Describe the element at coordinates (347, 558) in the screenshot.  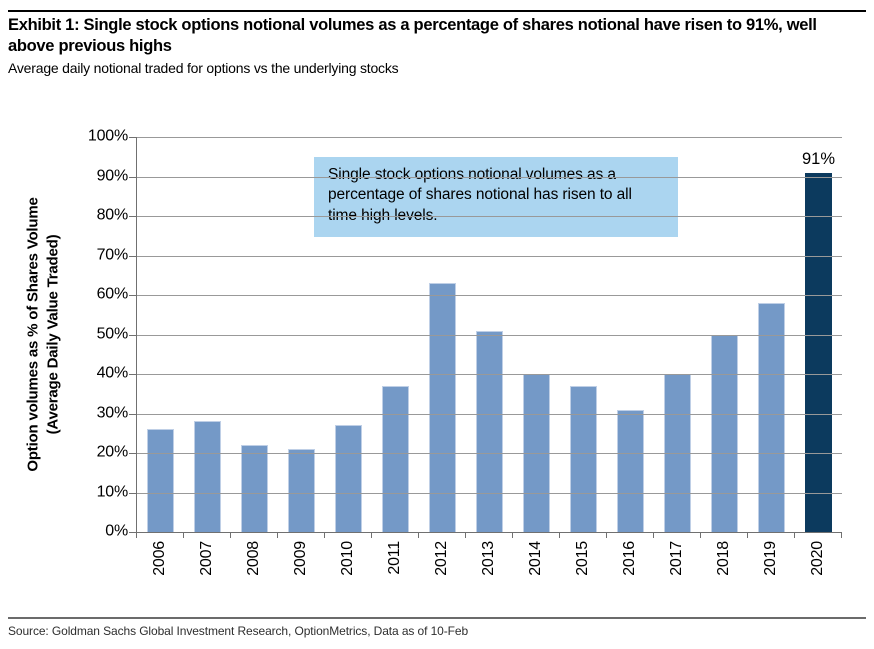
I see `x-axis-label-2010: 2010` at that location.